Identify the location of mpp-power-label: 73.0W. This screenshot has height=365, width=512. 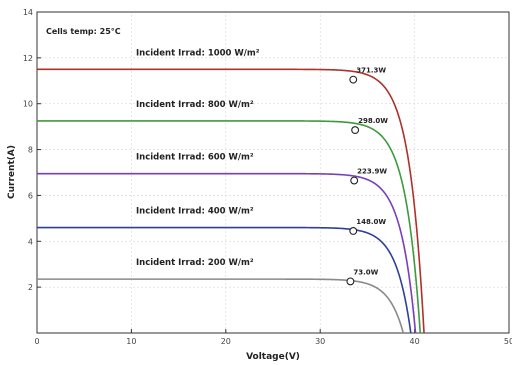
(365, 272).